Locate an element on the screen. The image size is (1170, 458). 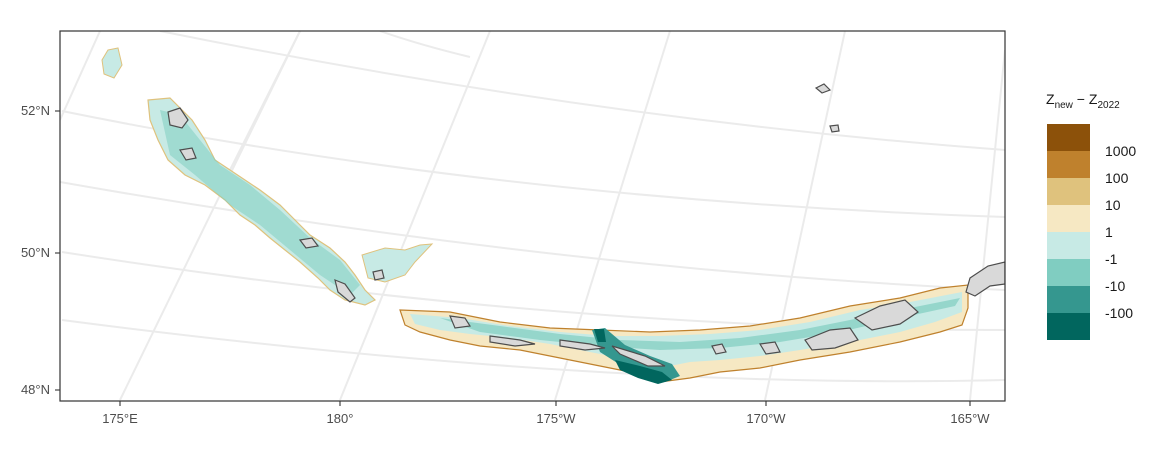
x-axis is located at coordinates (545, 403).